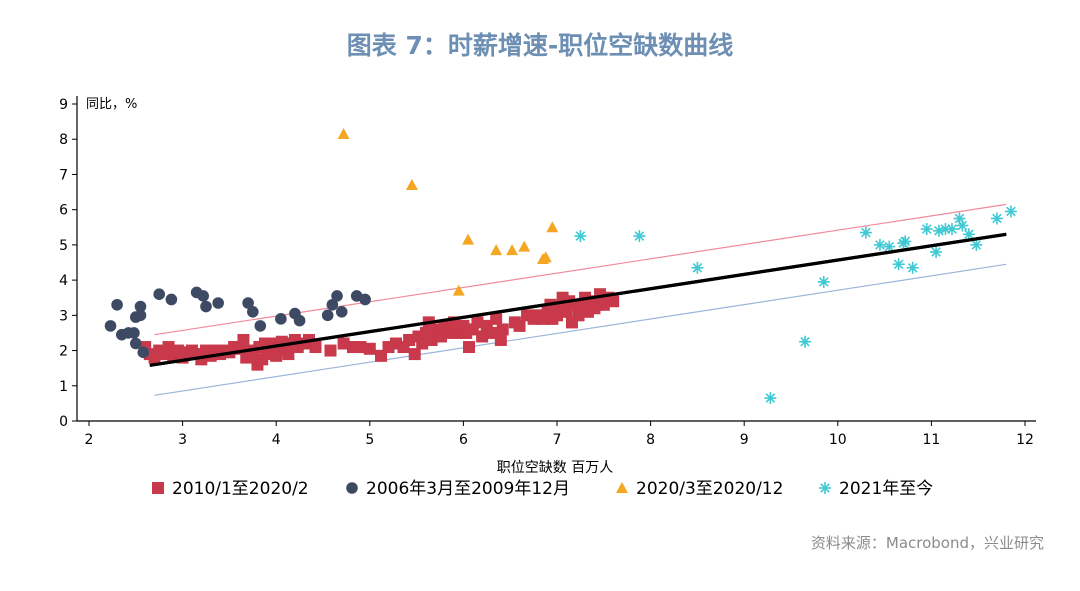 The height and width of the screenshot is (591, 1080). I want to click on legend-item: 2010/1至2020/2, so click(230, 489).